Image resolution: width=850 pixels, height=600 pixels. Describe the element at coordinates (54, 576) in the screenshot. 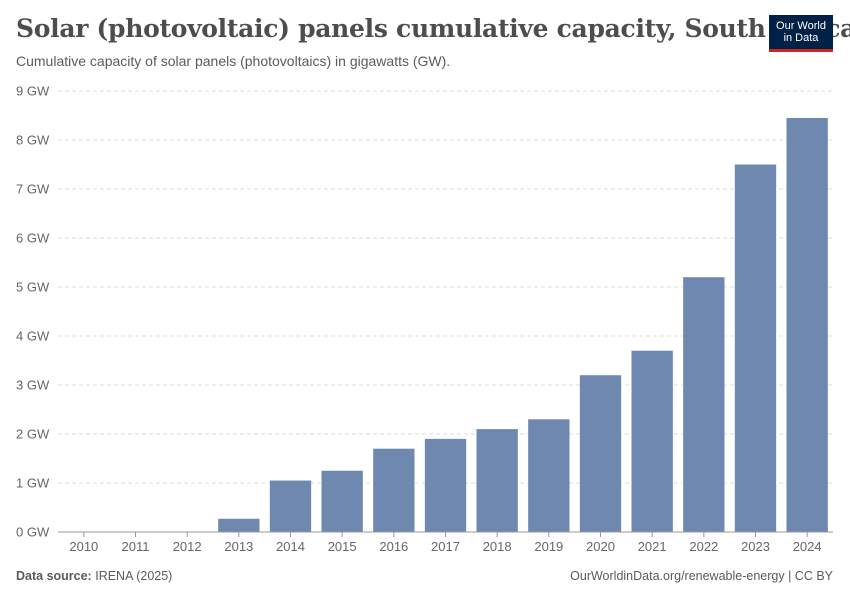

I see `data-source-label: Data source:` at that location.